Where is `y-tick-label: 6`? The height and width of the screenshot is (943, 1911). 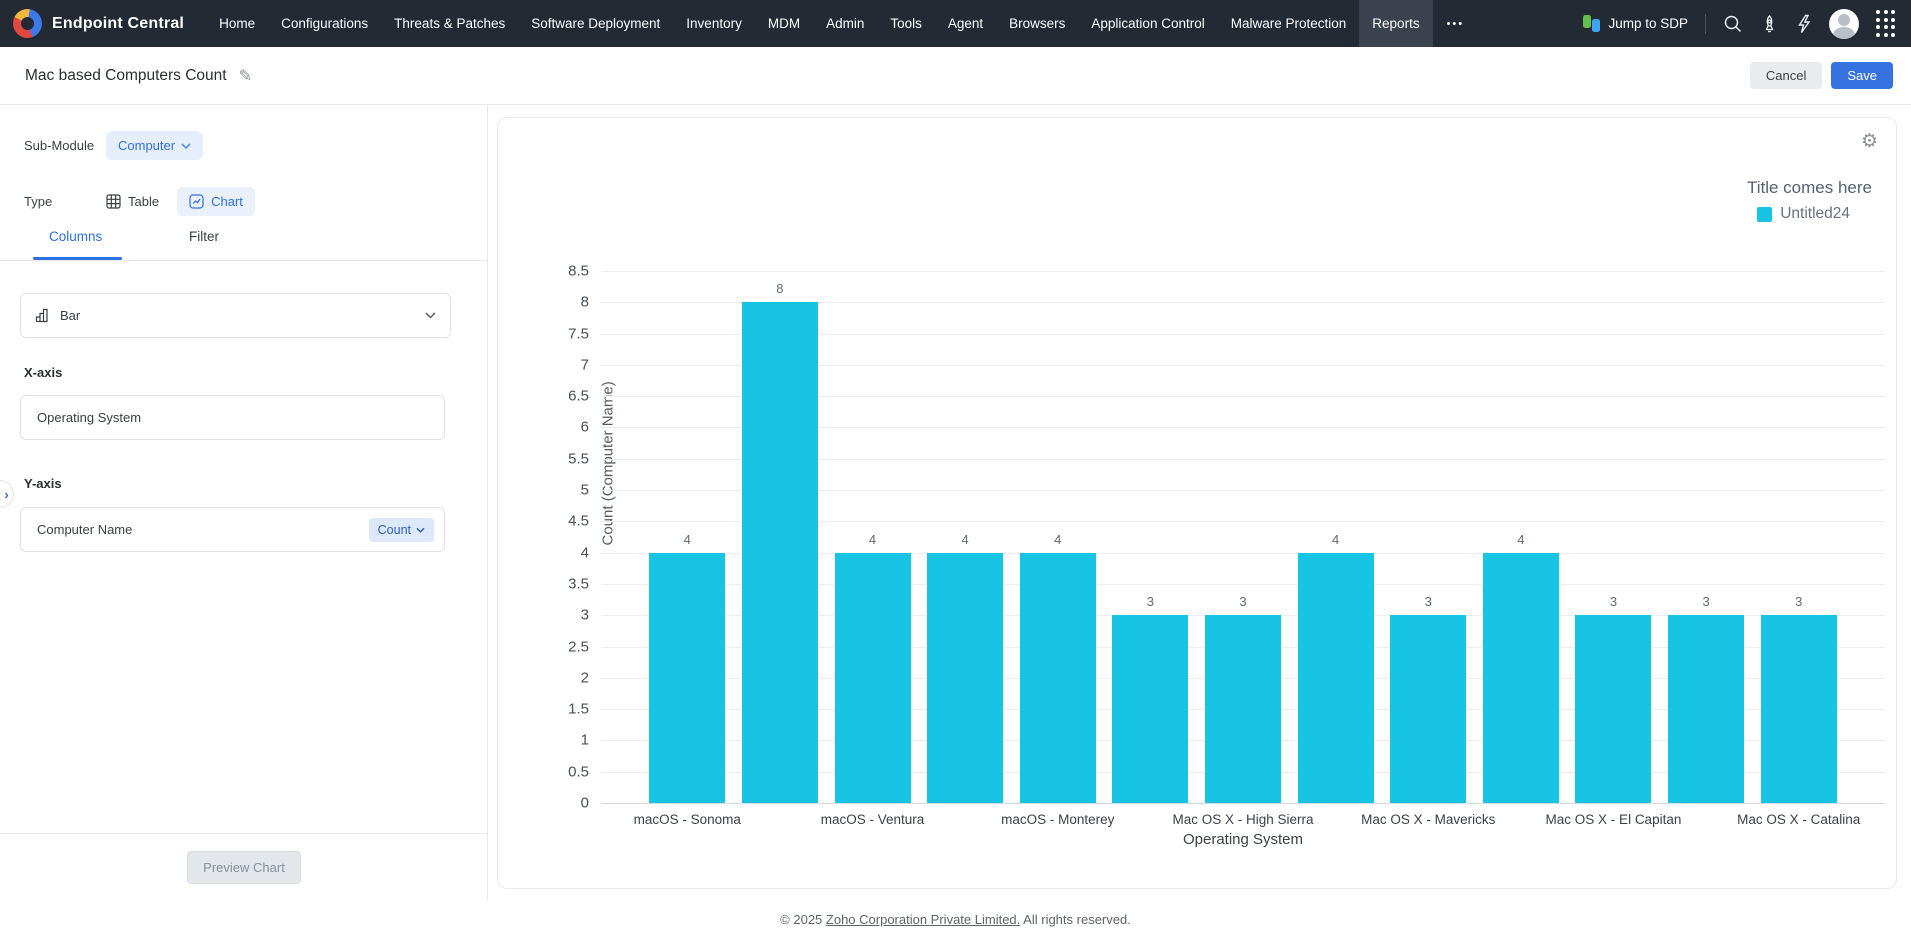
y-tick-label: 6 is located at coordinates (584, 427).